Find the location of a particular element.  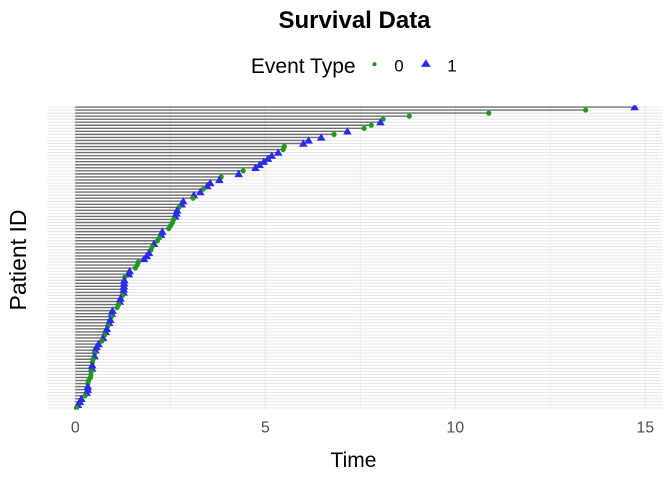

svg-text: 15 is located at coordinates (645, 428).